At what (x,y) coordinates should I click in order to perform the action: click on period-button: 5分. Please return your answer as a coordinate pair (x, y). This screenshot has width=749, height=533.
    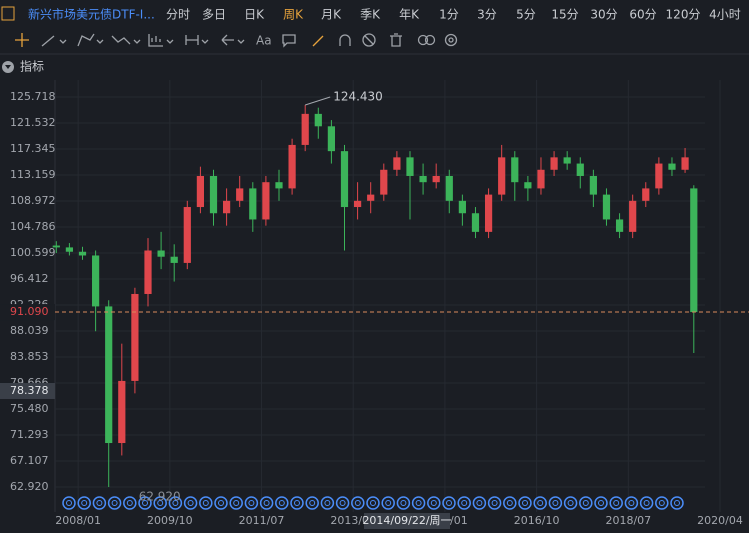
    Looking at the image, I should click on (526, 15).